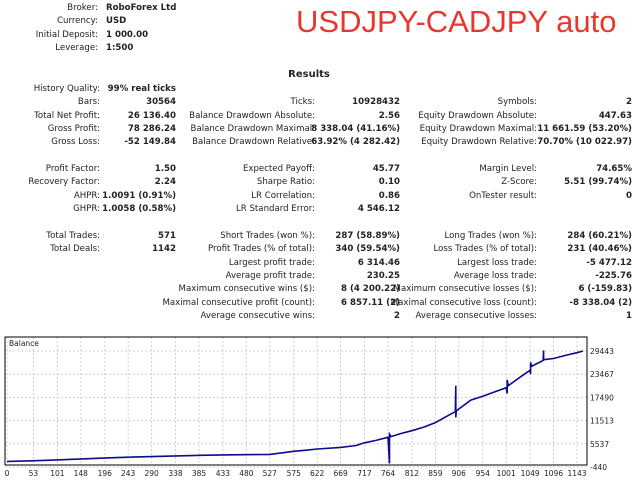 This screenshot has width=640, height=480. Describe the element at coordinates (165, 169) in the screenshot. I see `stat-value: 1.50` at that location.